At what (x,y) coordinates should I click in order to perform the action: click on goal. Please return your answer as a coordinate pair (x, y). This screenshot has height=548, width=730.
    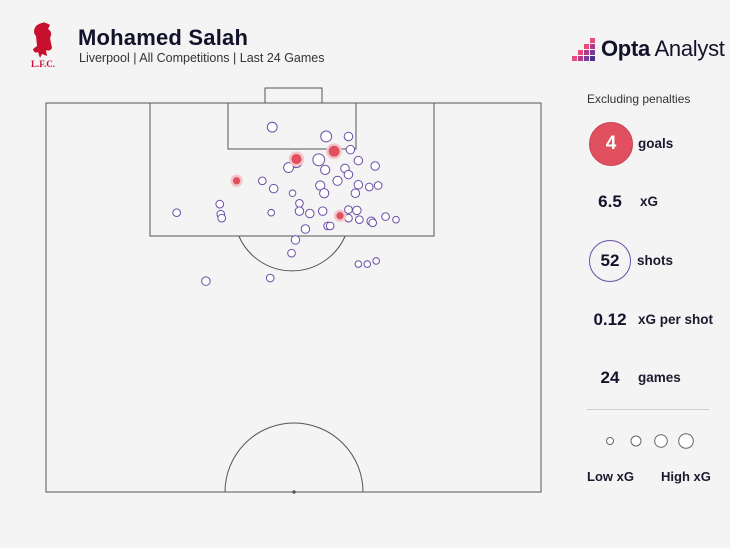
    Looking at the image, I should click on (293, 95).